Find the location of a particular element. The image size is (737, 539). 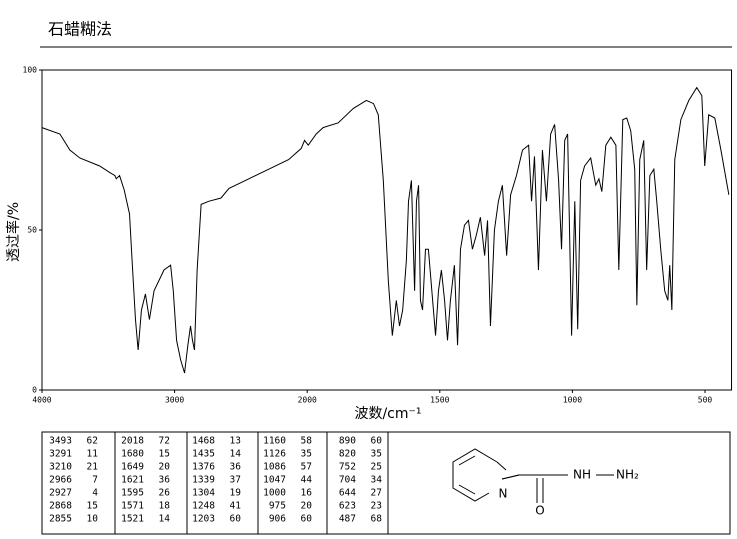

table-cell: 7 is located at coordinates (95, 480).